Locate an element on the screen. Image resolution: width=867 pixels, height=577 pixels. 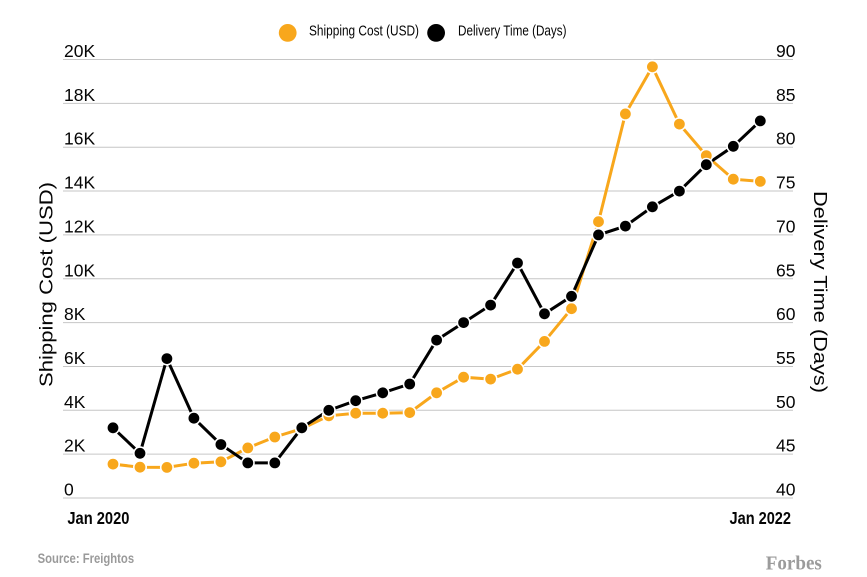
svg-text: 75 is located at coordinates (785, 183).